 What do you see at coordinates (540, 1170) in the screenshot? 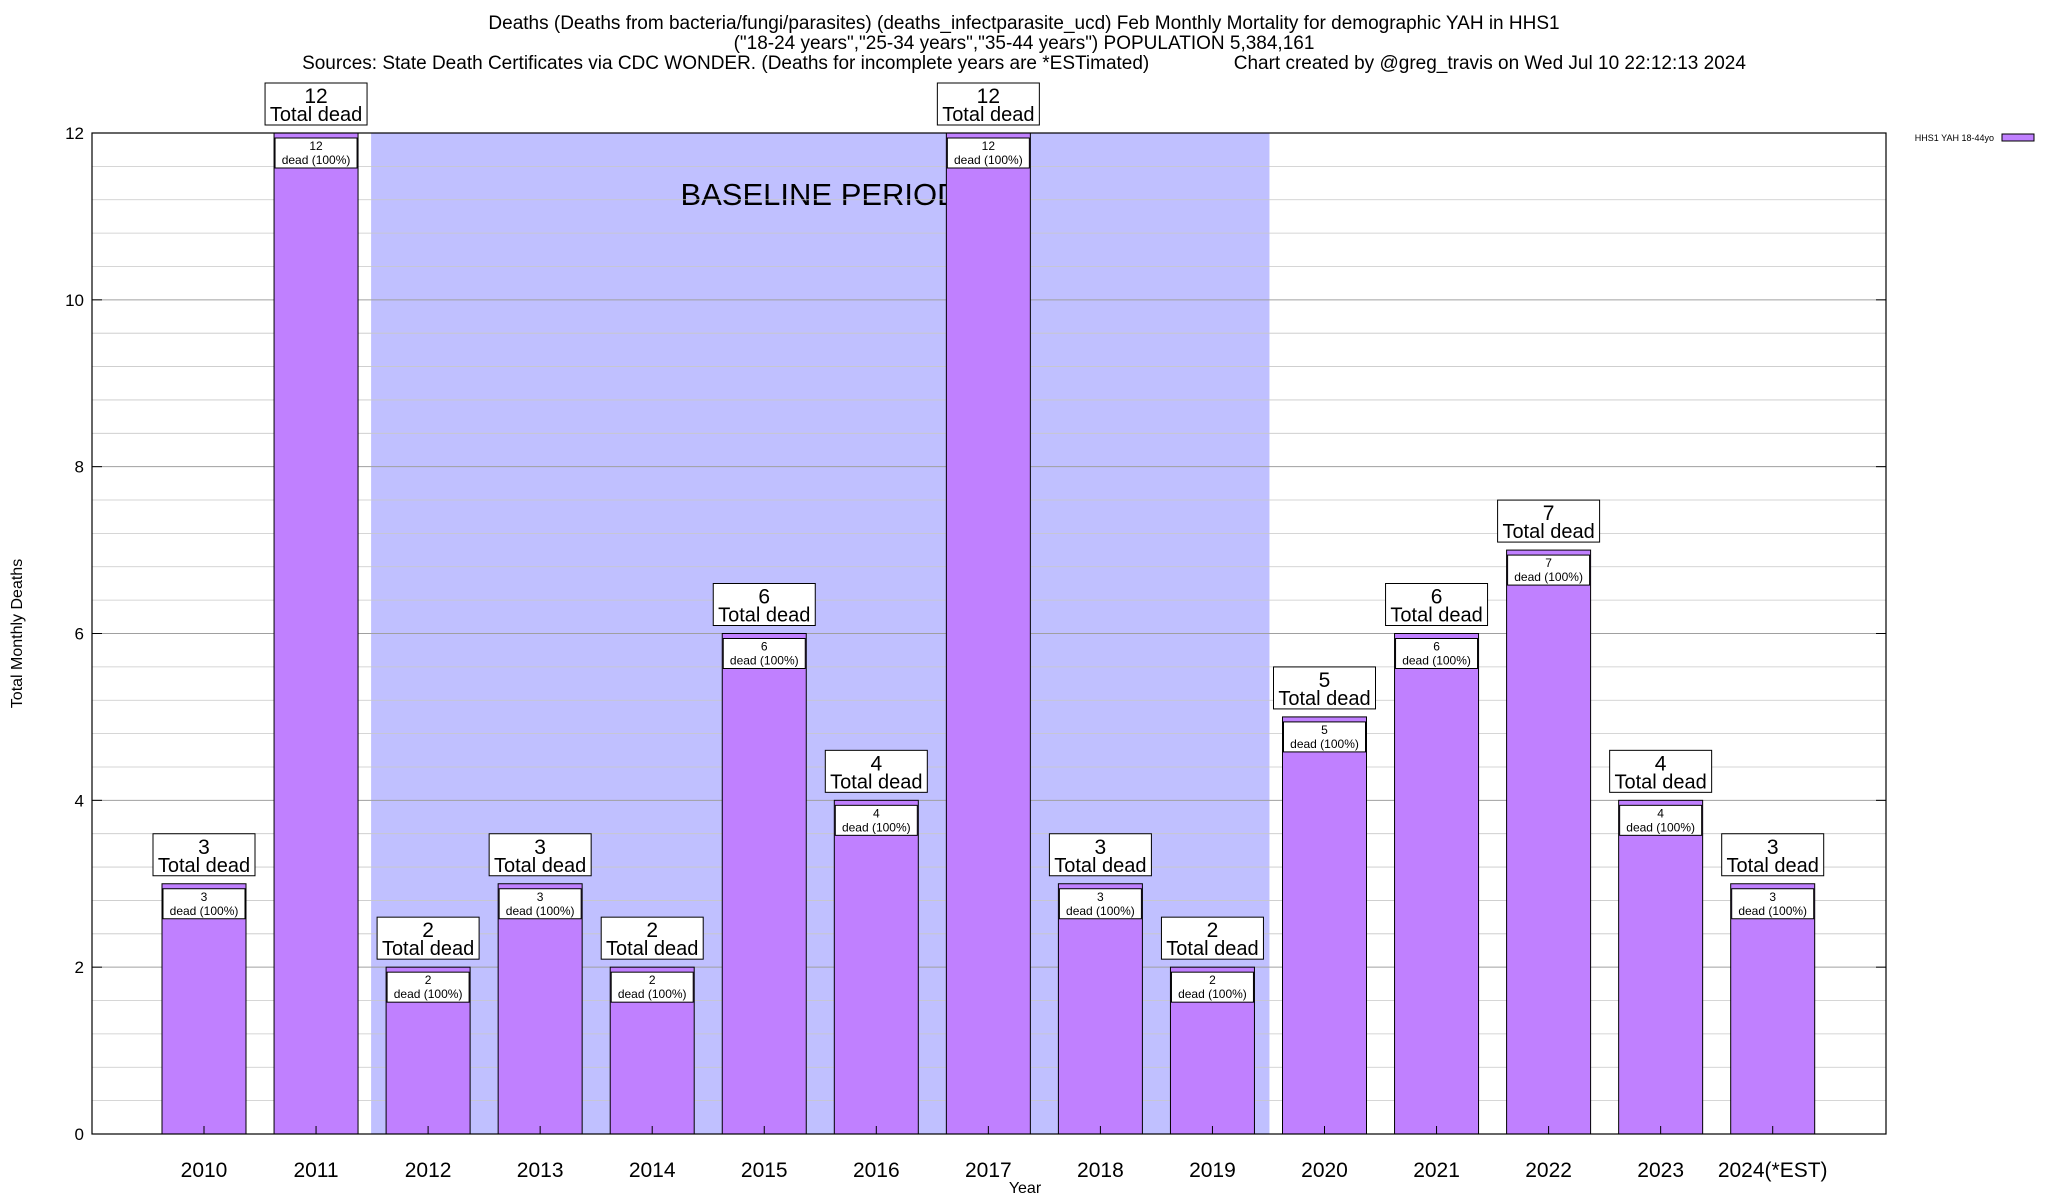
I see `x-tick-label: 2013` at bounding box center [540, 1170].